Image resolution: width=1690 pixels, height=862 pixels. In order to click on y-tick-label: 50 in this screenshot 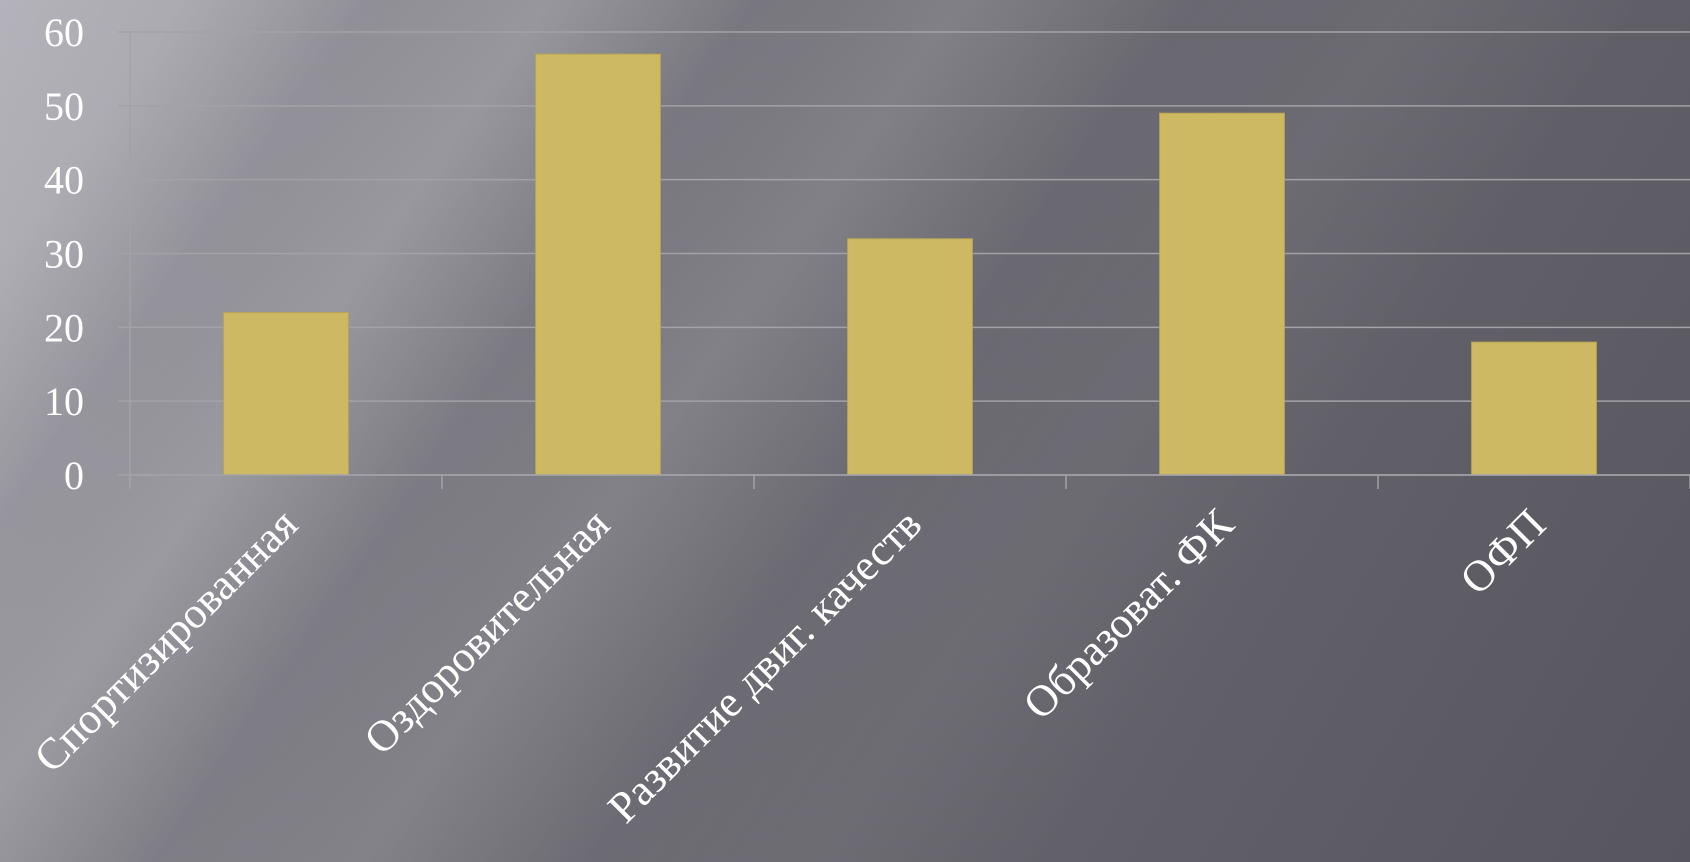, I will do `click(64, 106)`.